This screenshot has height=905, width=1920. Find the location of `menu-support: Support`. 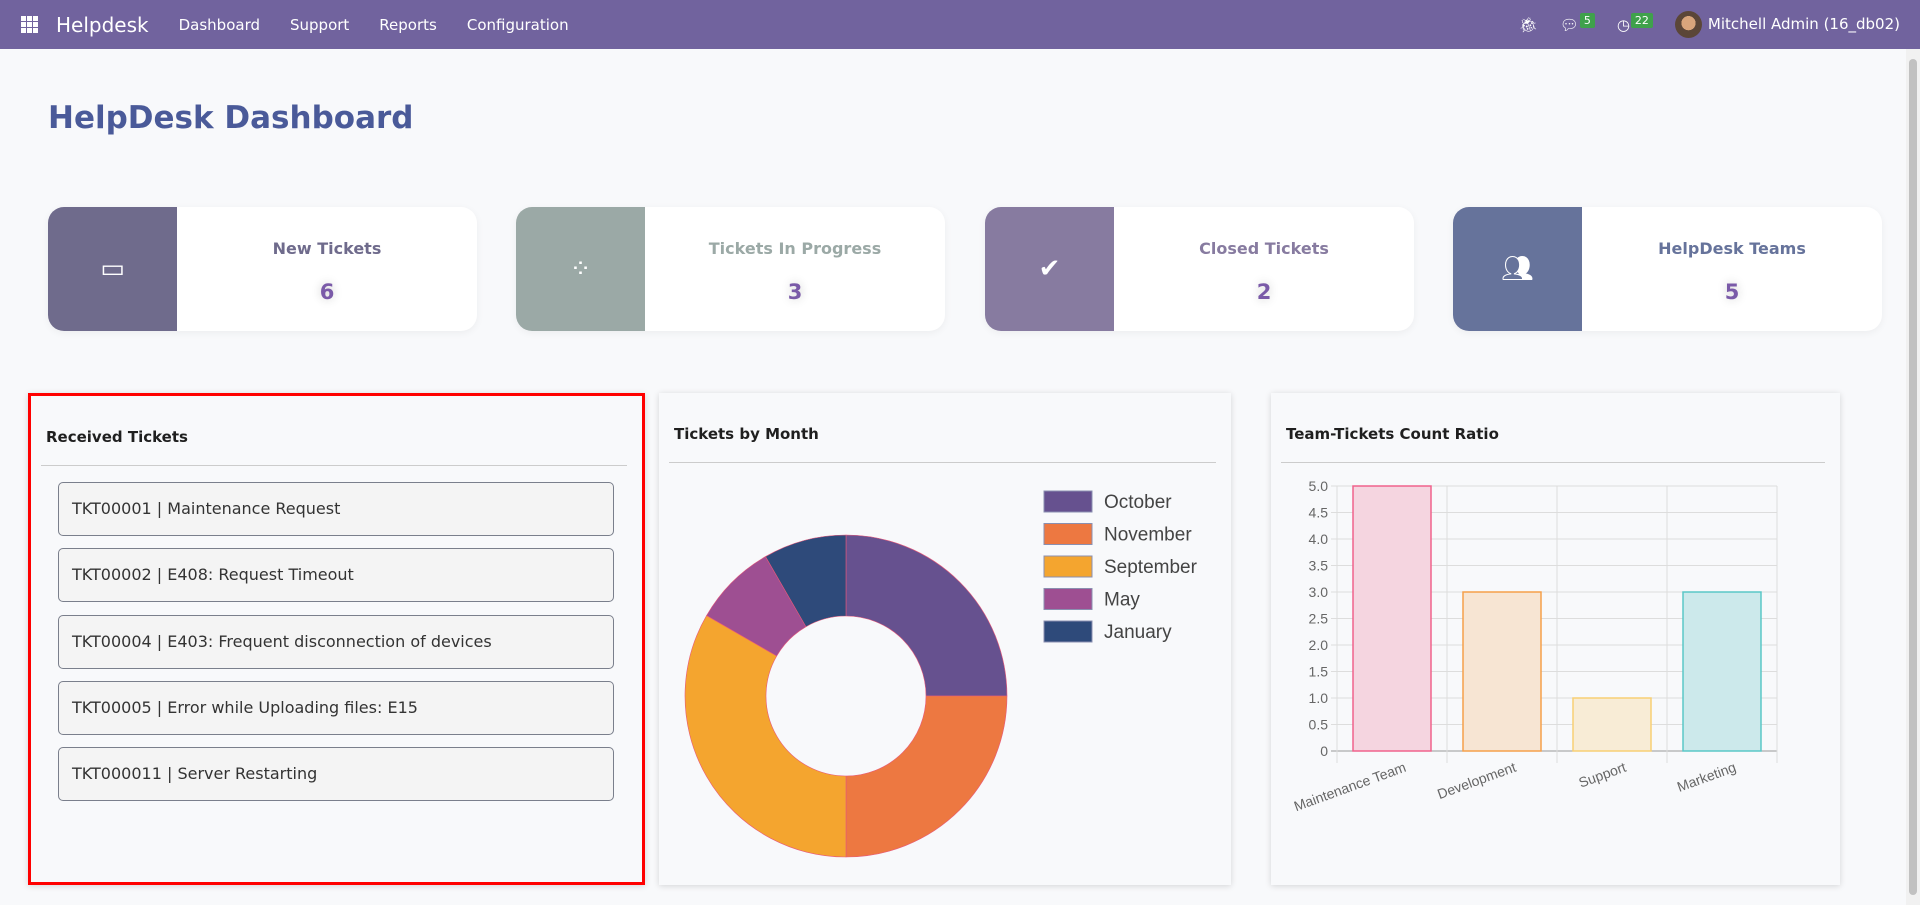

menu-support: Support is located at coordinates (320, 24).